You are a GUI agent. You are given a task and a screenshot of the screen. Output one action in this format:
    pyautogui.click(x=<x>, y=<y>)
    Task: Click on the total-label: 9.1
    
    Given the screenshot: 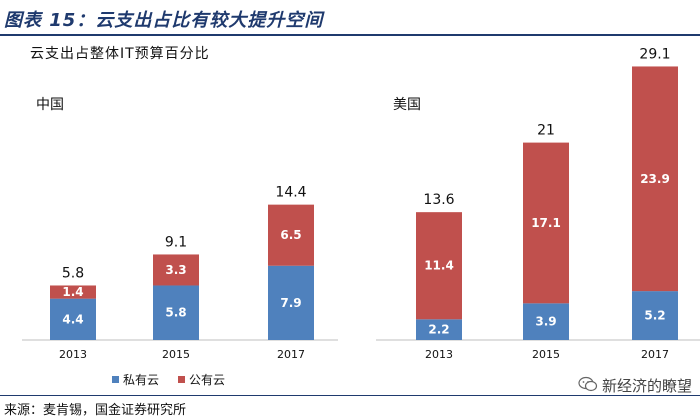 What is the action you would take?
    pyautogui.click(x=176, y=242)
    